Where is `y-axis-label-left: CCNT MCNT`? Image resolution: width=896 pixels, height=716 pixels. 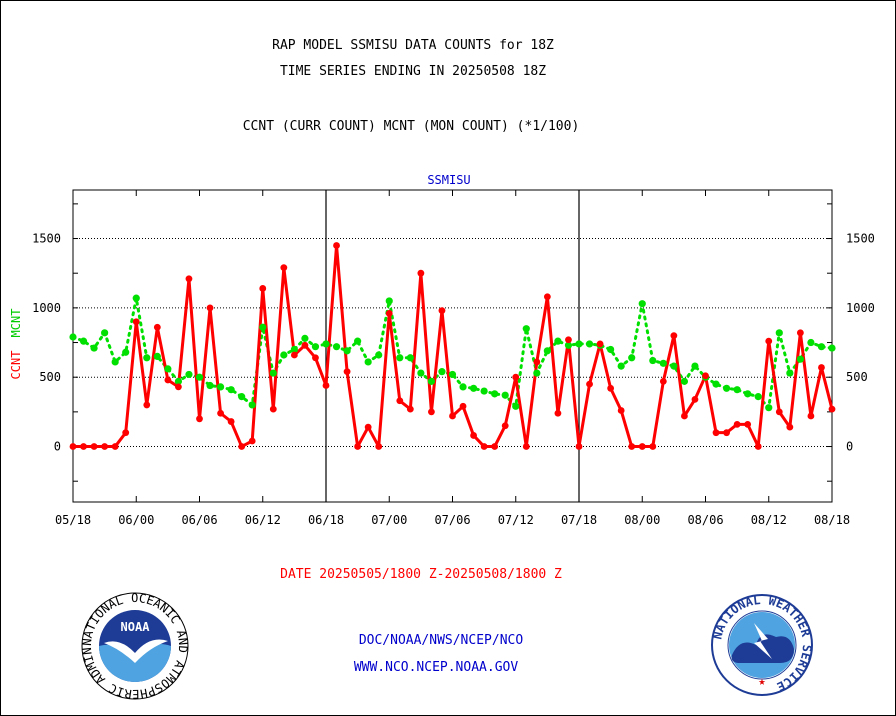 y-axis-label-left: CCNT MCNT is located at coordinates (16, 344).